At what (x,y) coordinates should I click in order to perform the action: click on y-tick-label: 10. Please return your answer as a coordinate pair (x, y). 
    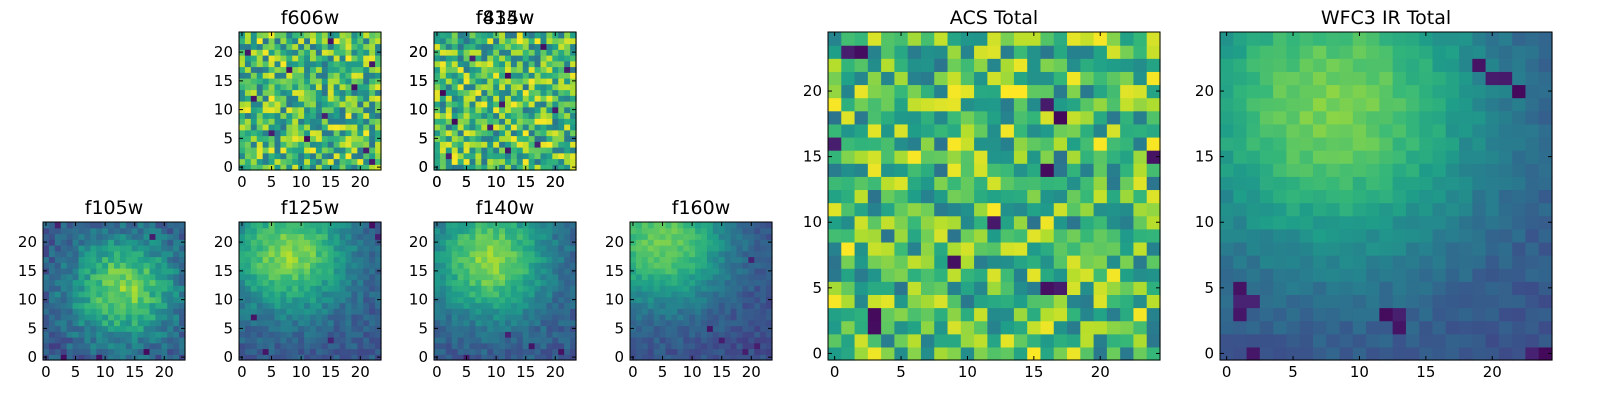
    Looking at the image, I should click on (418, 110).